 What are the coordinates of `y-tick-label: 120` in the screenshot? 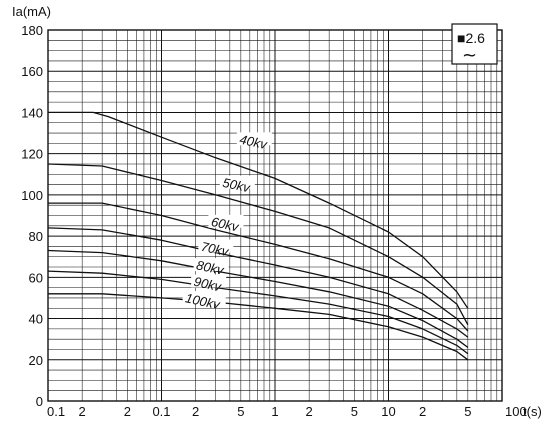 It's located at (32, 154).